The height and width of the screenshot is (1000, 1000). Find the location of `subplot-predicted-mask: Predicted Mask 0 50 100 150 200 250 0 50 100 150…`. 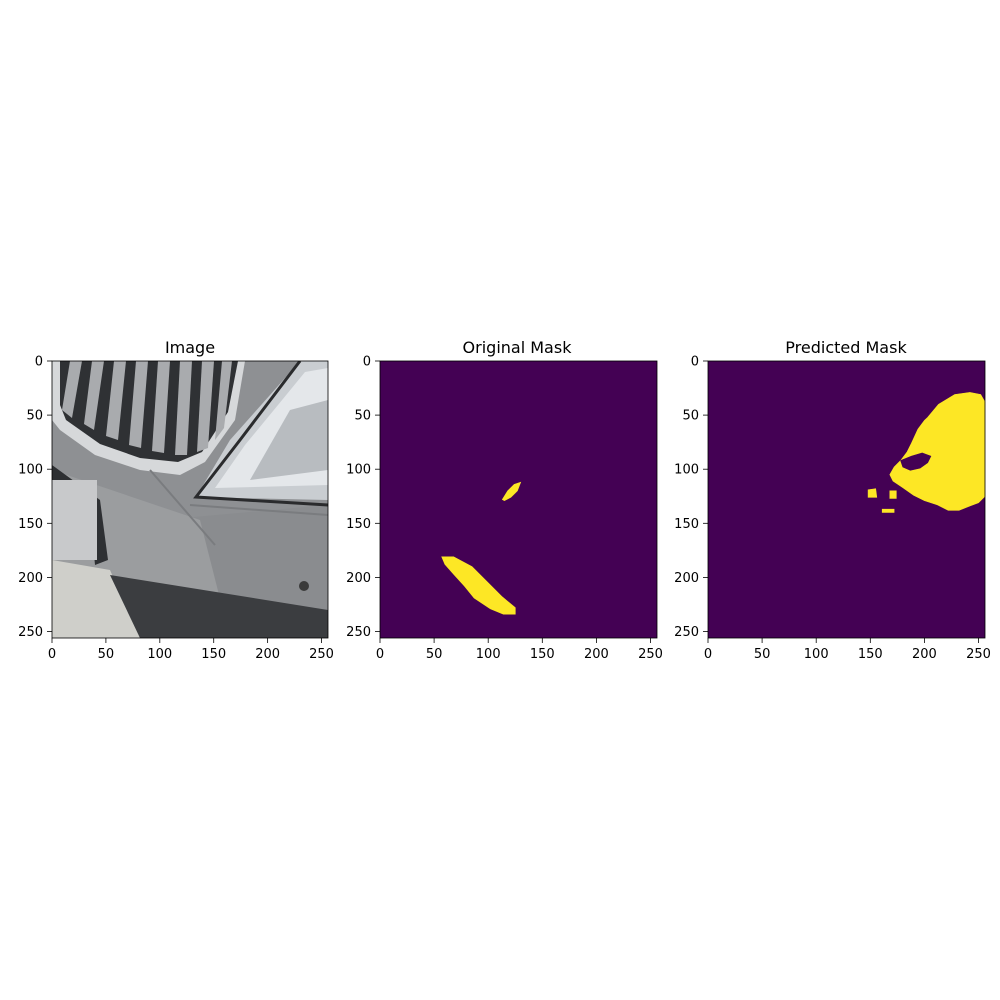

subplot-predicted-mask: Predicted Mask 0 50 100 150 200 250 0 50 100 150… is located at coordinates (832, 500).